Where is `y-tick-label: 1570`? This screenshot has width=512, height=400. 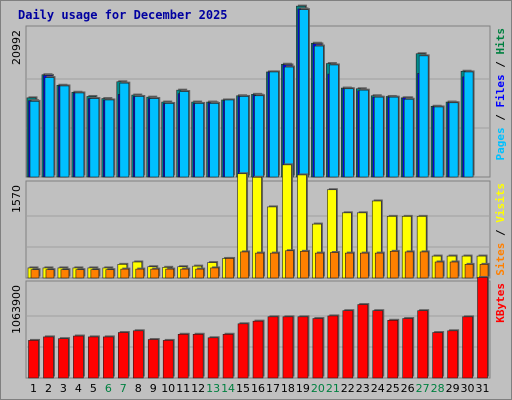 y-tick-label: 1570 is located at coordinates (16, 199).